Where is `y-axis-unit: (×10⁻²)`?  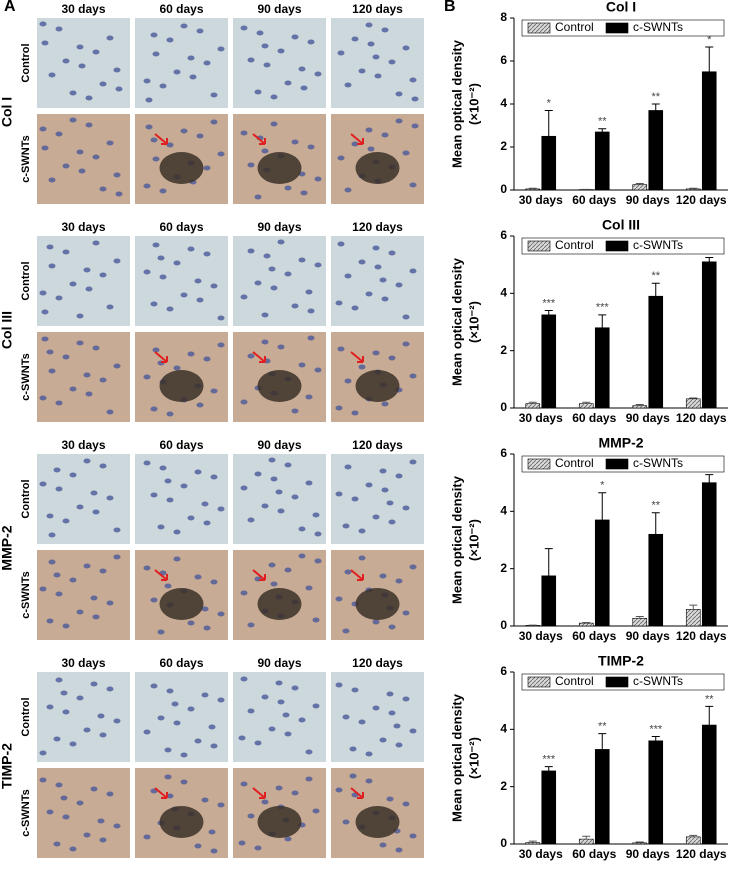 y-axis-unit: (×10⁻²) is located at coordinates (473, 322).